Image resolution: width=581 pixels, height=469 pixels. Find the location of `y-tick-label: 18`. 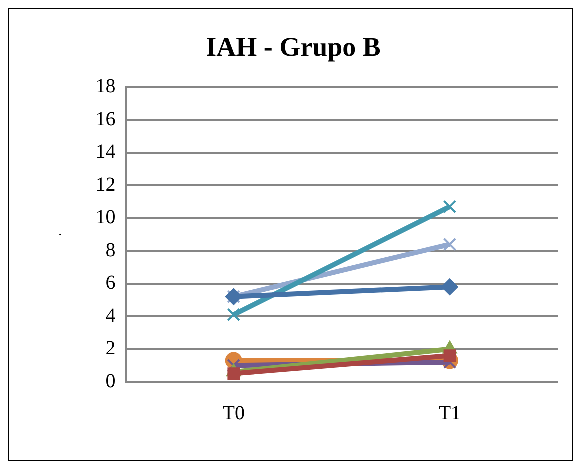

y-tick-label: 18 is located at coordinates (106, 87).